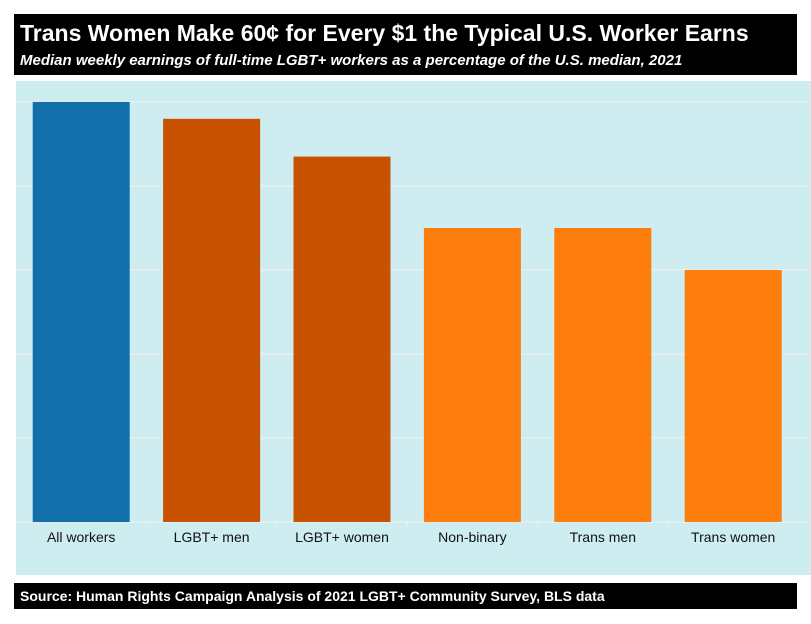 The width and height of the screenshot is (811, 624). I want to click on x-tick-label: LGBT+ men, so click(212, 537).